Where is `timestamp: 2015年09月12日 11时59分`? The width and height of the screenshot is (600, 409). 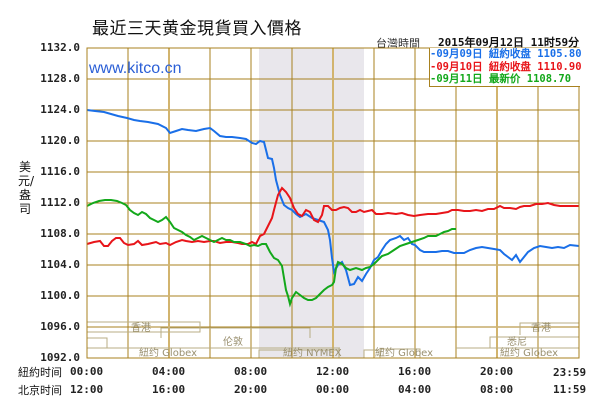 timestamp: 2015年09月12日 11时59分 is located at coordinates (509, 42).